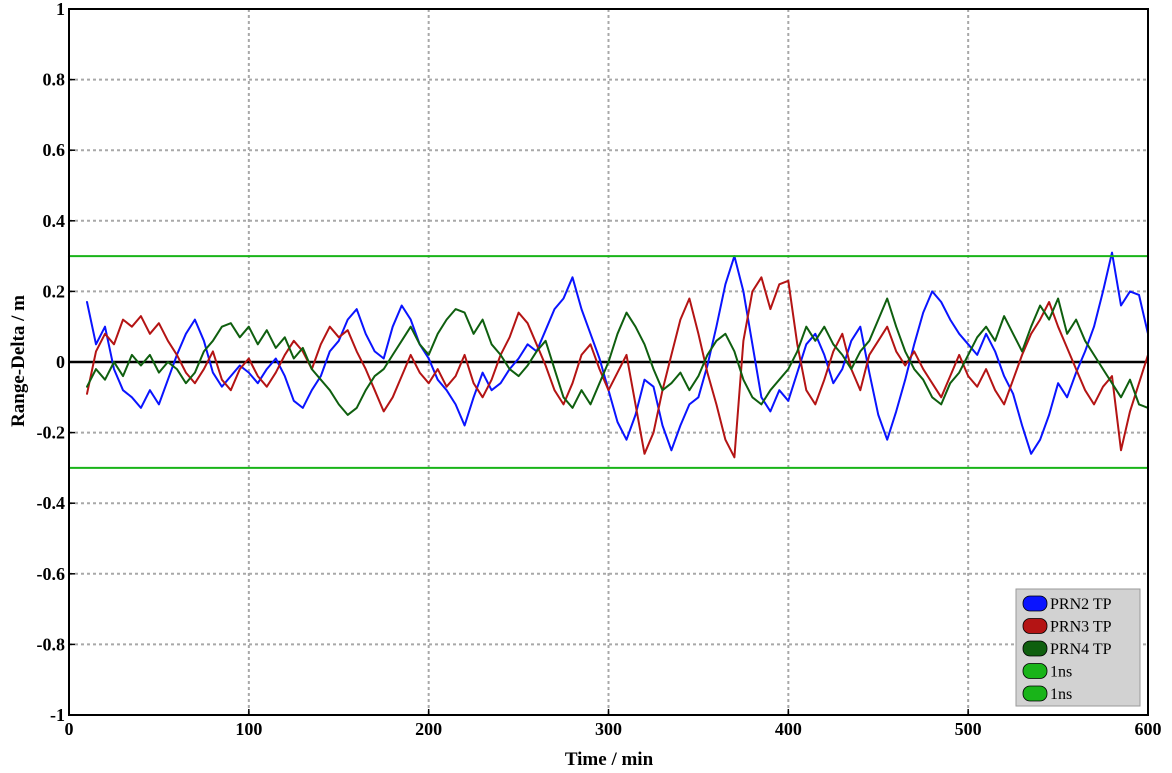  Describe the element at coordinates (51, 574) in the screenshot. I see `y-tick-label: -0.6` at that location.